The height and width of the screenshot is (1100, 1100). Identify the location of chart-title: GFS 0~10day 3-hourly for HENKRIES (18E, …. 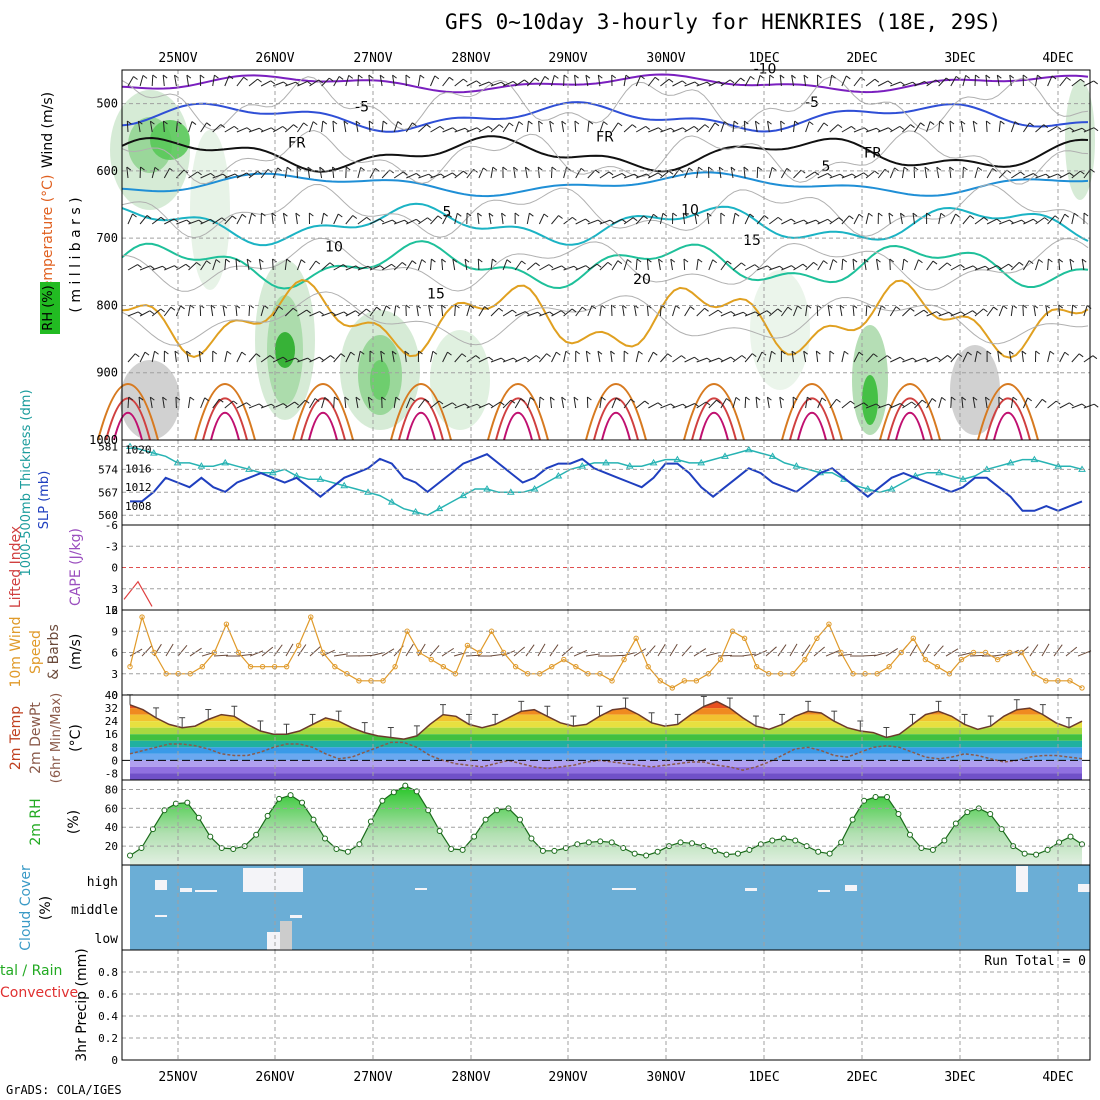
(723, 22).